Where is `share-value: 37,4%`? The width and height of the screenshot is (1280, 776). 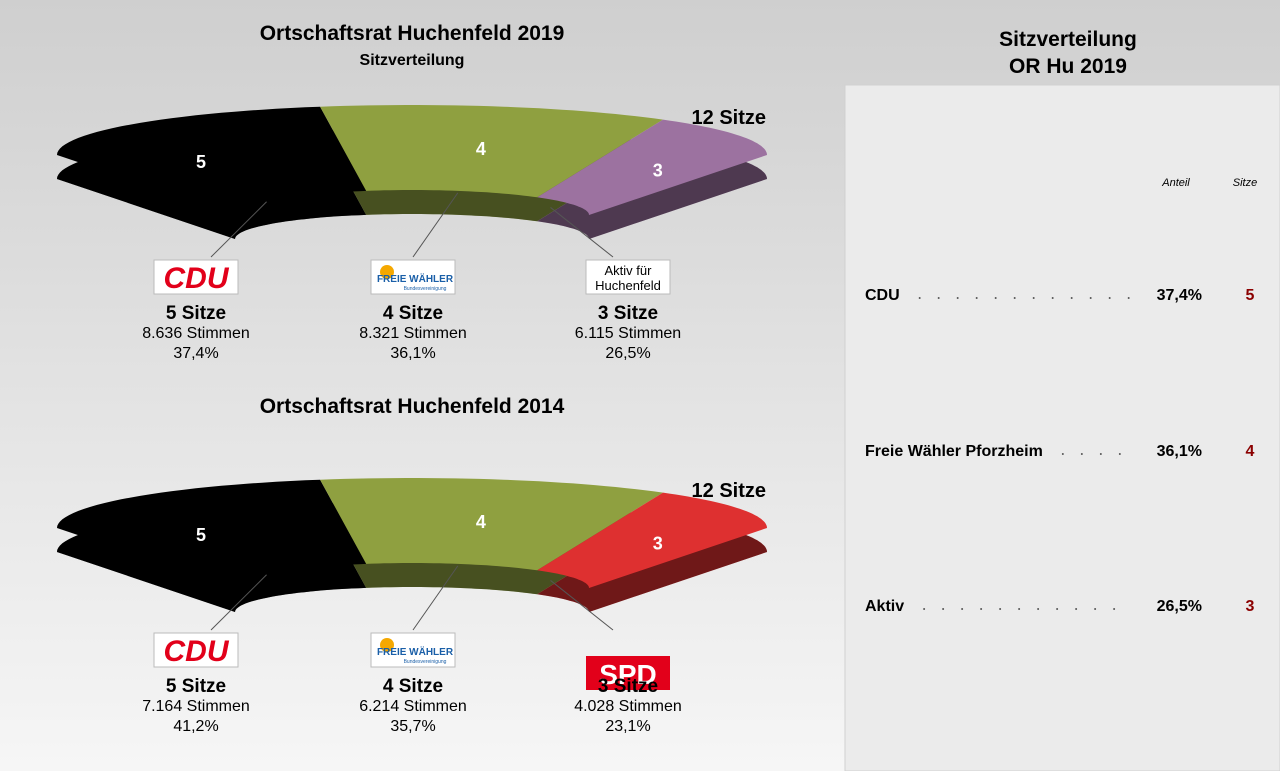 share-value: 37,4% is located at coordinates (1179, 295).